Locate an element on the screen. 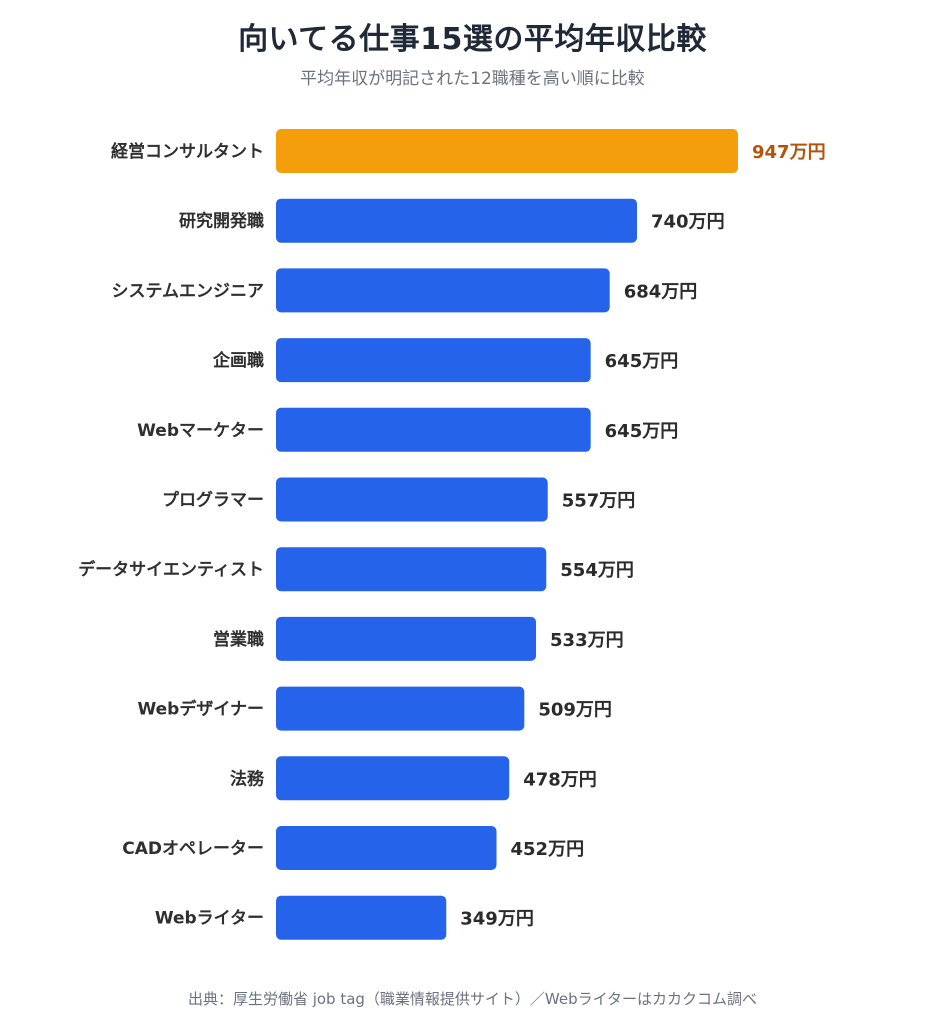 The height and width of the screenshot is (1024, 945). category-label: システムエンジニア is located at coordinates (188, 291).